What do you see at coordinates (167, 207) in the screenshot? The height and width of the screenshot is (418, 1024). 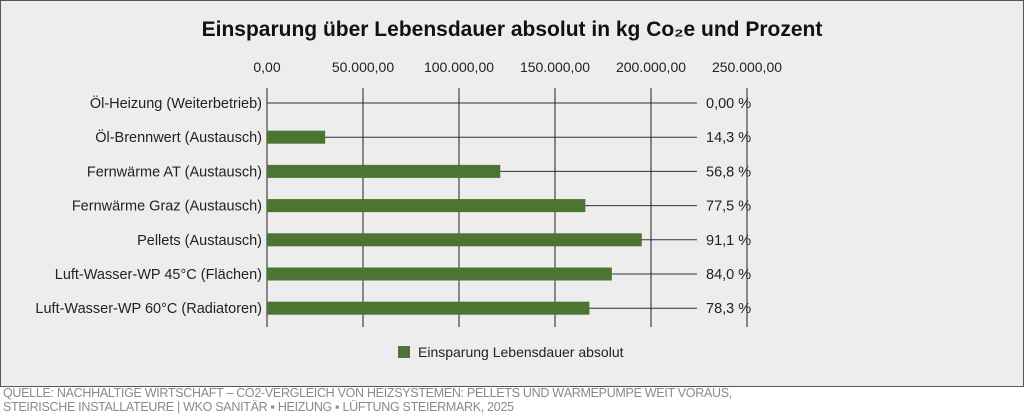 I see `category-label: Fernwärme Graz (Austausch)` at bounding box center [167, 207].